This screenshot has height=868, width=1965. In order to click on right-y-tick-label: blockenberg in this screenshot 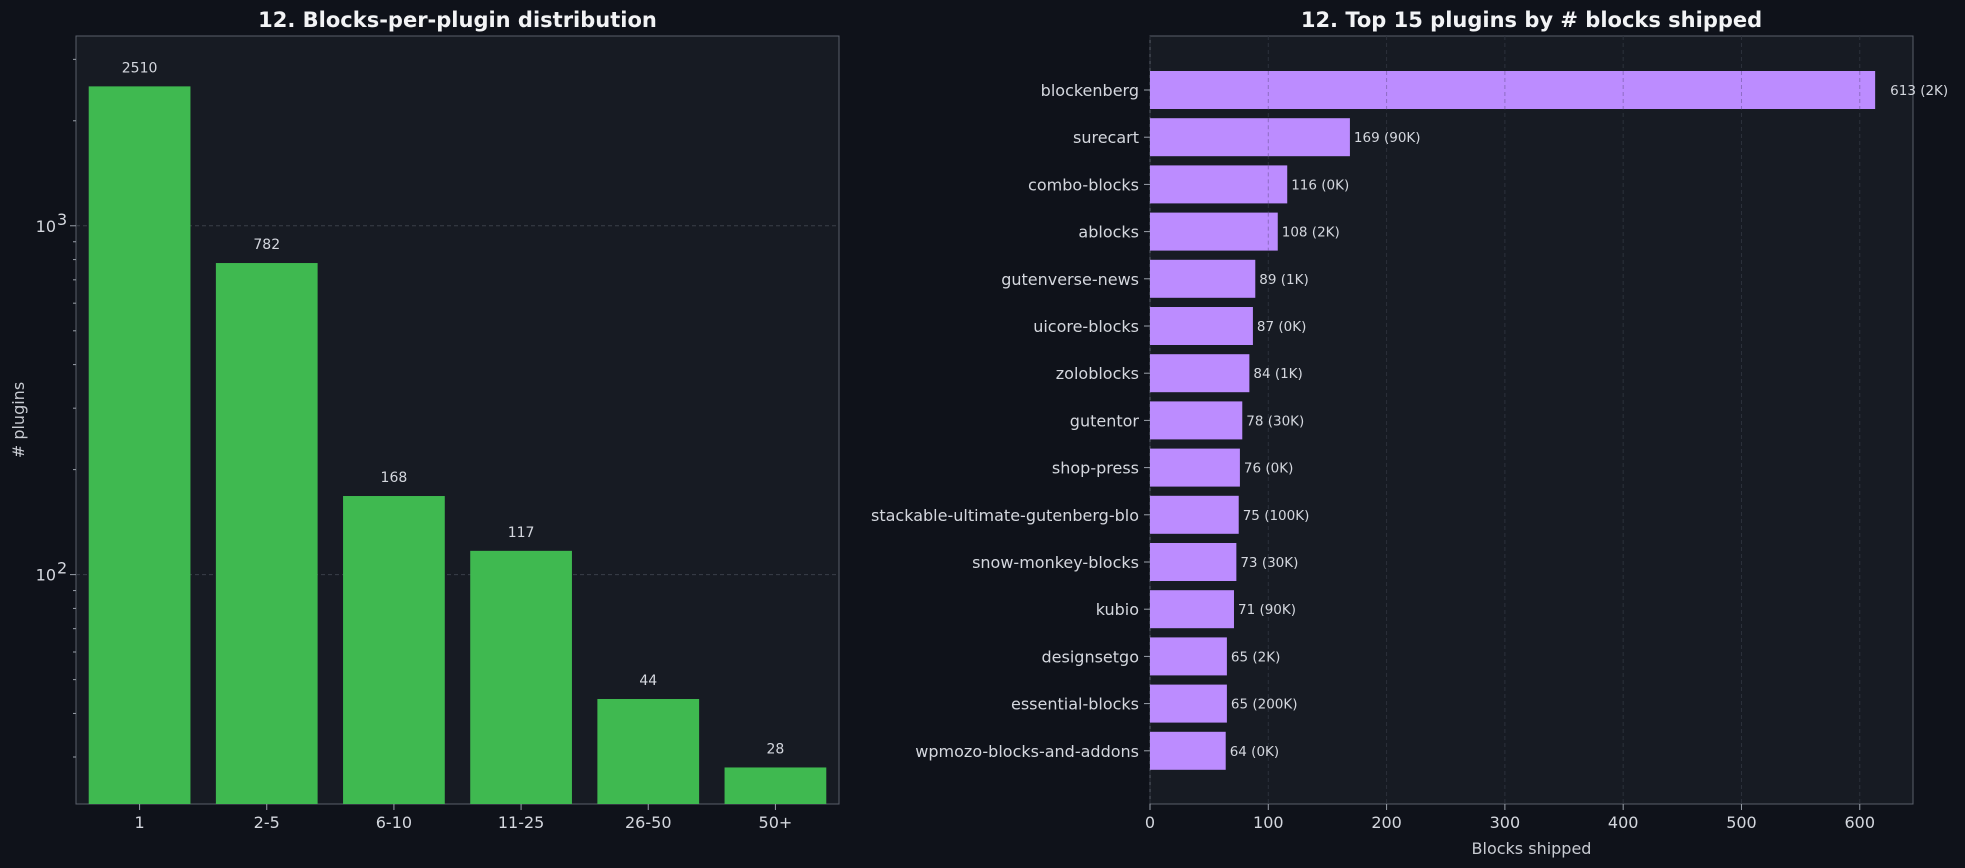, I will do `click(1090, 90)`.